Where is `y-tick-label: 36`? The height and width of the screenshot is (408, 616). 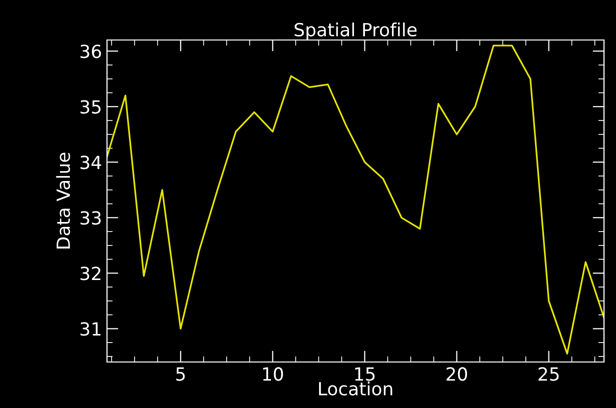 y-tick-label: 36 is located at coordinates (90, 51).